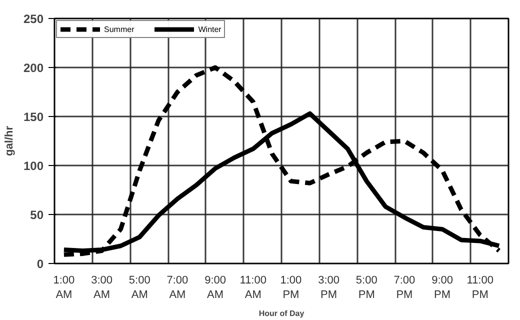  Describe the element at coordinates (119, 29) in the screenshot. I see `legend-label: Summer` at that location.